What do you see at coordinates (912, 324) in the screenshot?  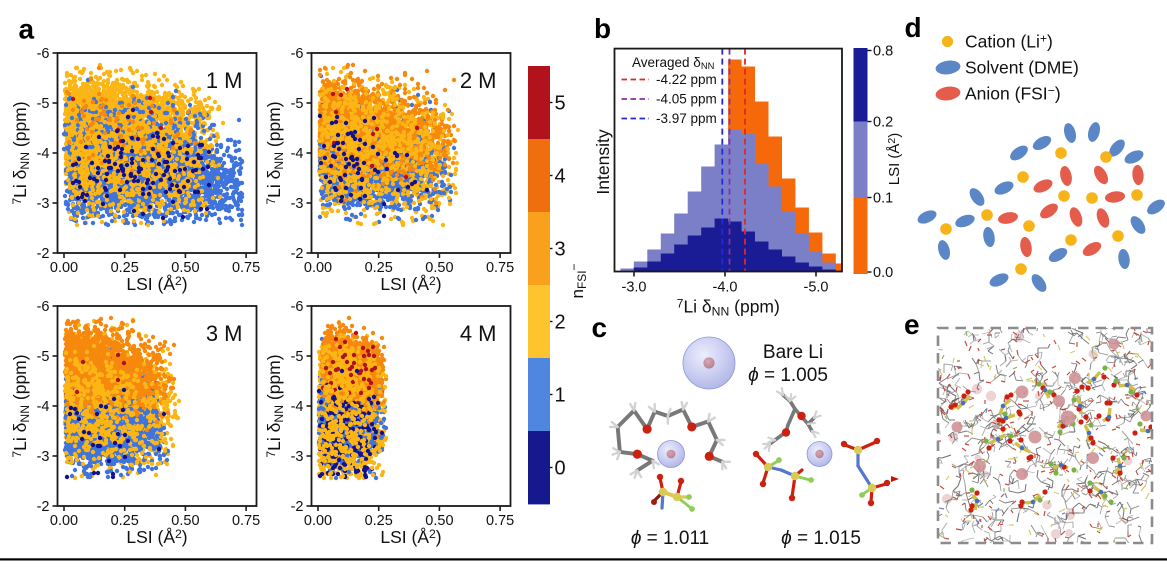 I see `svg-text: e` at bounding box center [912, 324].